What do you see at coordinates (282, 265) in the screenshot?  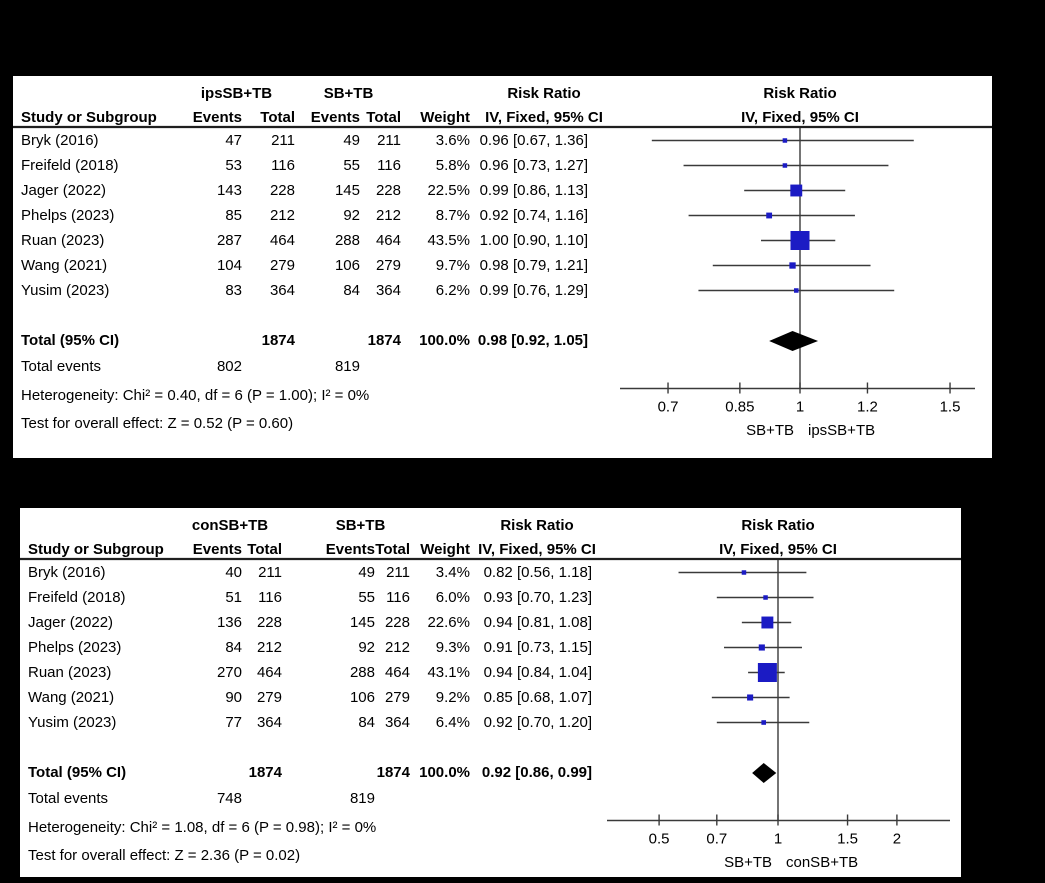 I see `total-exp-cell: 279` at bounding box center [282, 265].